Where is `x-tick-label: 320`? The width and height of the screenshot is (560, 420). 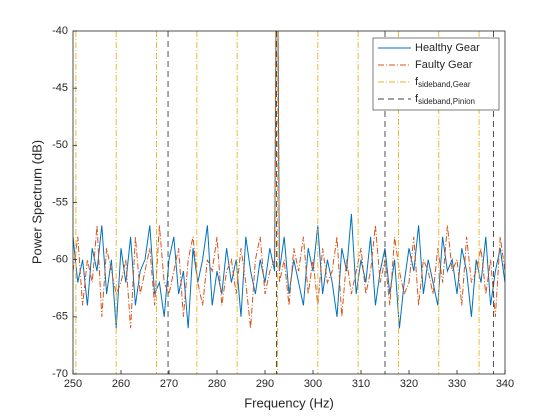
x-tick-label: 320 is located at coordinates (409, 384).